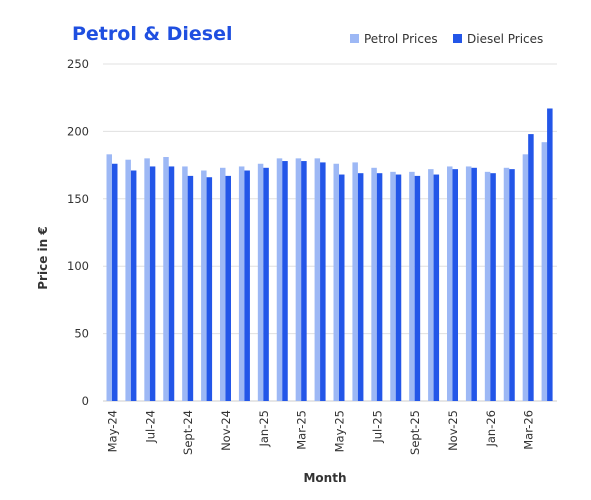  What do you see at coordinates (302, 430) in the screenshot?
I see `x-tick-label: Mar-25` at bounding box center [302, 430].